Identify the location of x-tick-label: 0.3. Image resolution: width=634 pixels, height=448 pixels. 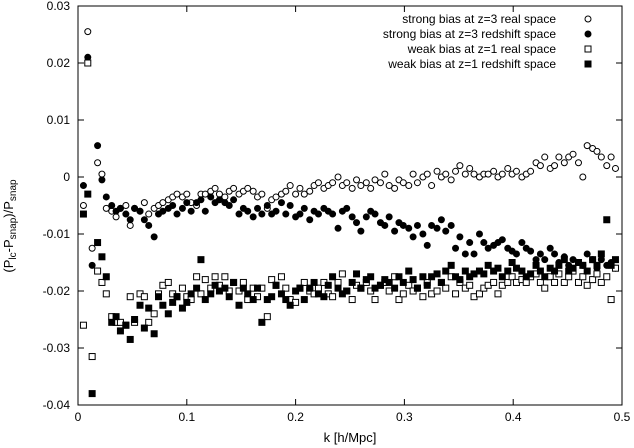
(404, 417).